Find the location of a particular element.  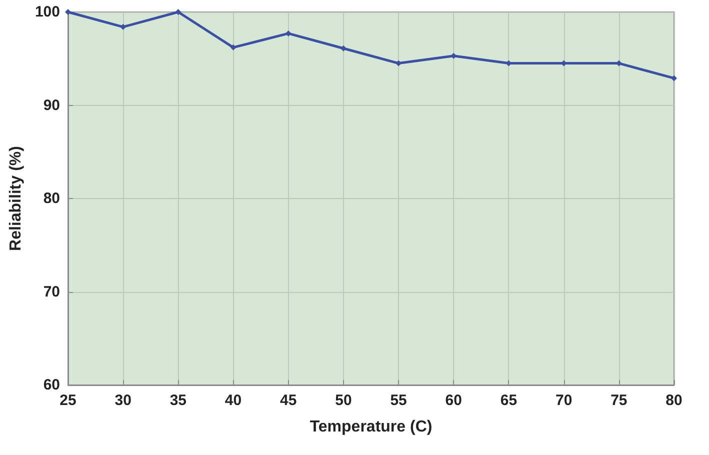

x-tick-label: 55 is located at coordinates (398, 400).